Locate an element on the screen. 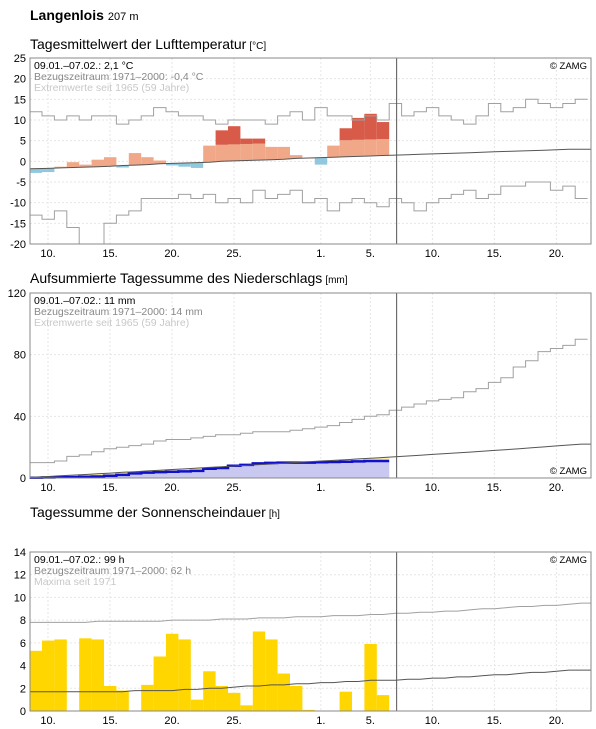 The height and width of the screenshot is (729, 596). temperature-copyright: © ZAMG is located at coordinates (568, 66).